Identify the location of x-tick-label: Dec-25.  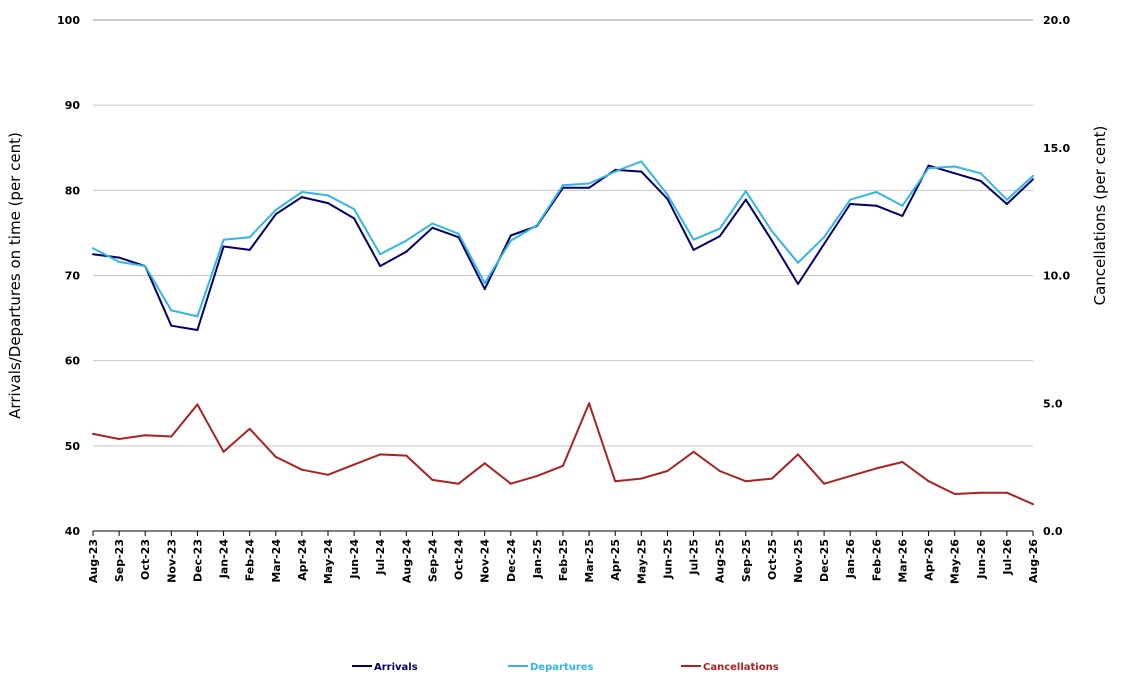
(824, 560).